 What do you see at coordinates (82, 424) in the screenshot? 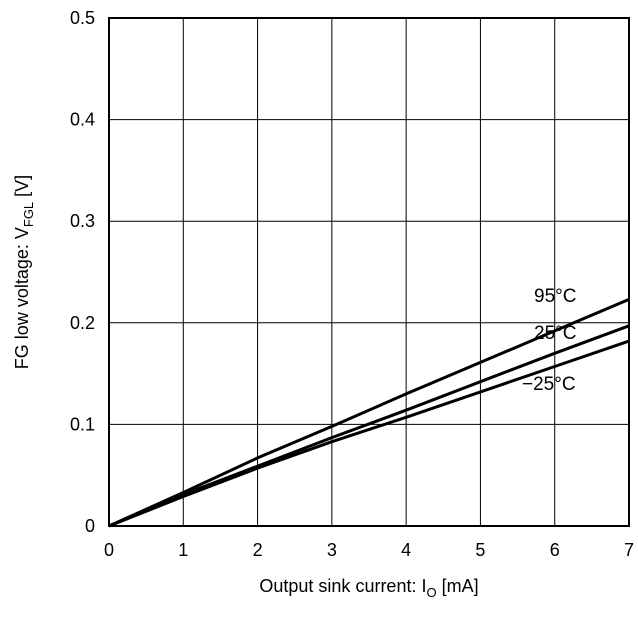
I see `y-tick-label: 0.1` at bounding box center [82, 424].